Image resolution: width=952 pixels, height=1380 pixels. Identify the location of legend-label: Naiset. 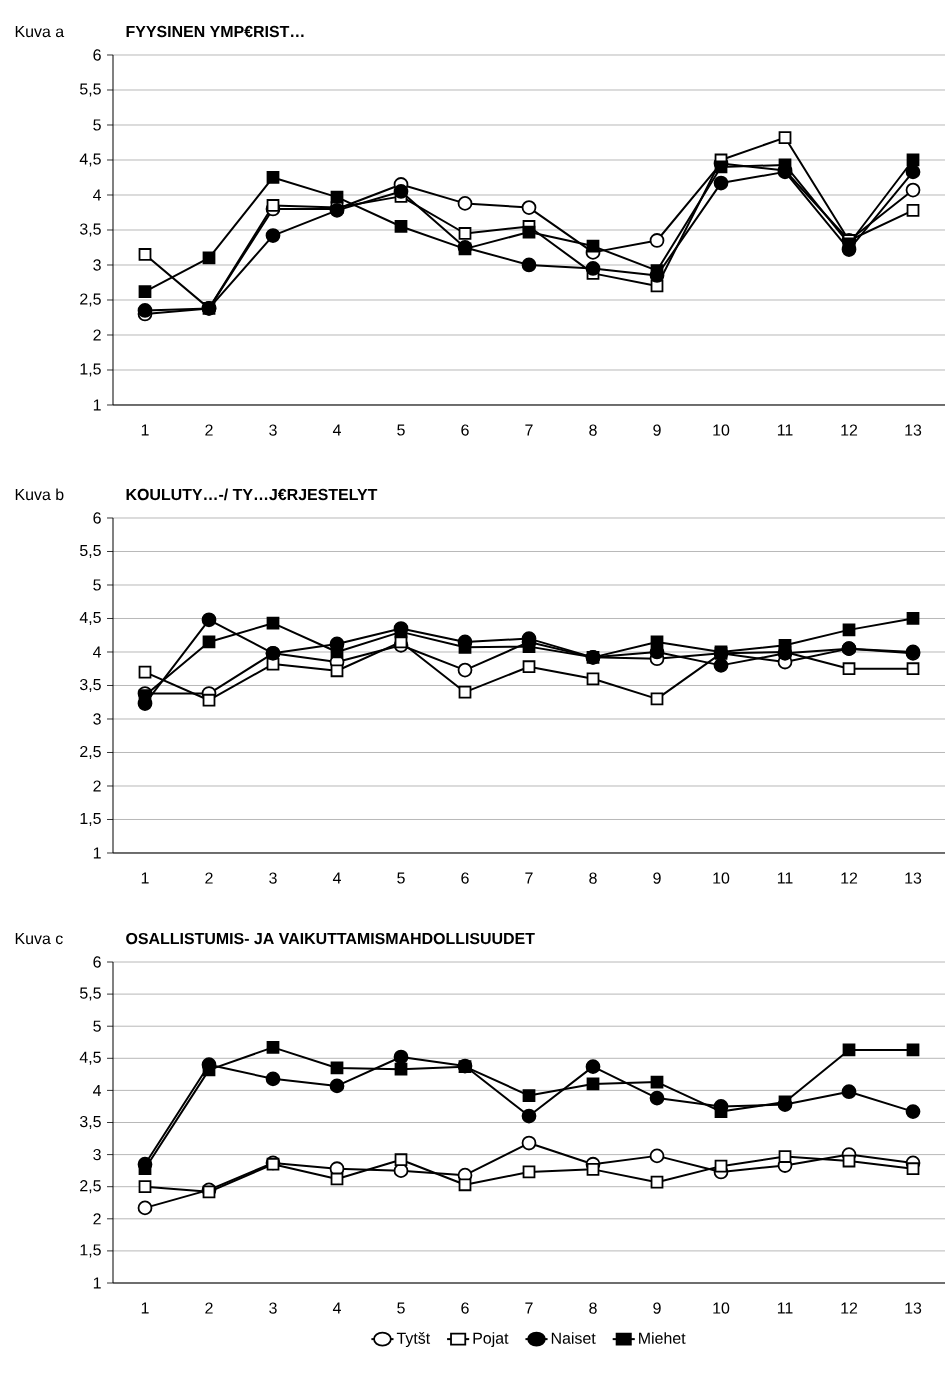
(573, 1338).